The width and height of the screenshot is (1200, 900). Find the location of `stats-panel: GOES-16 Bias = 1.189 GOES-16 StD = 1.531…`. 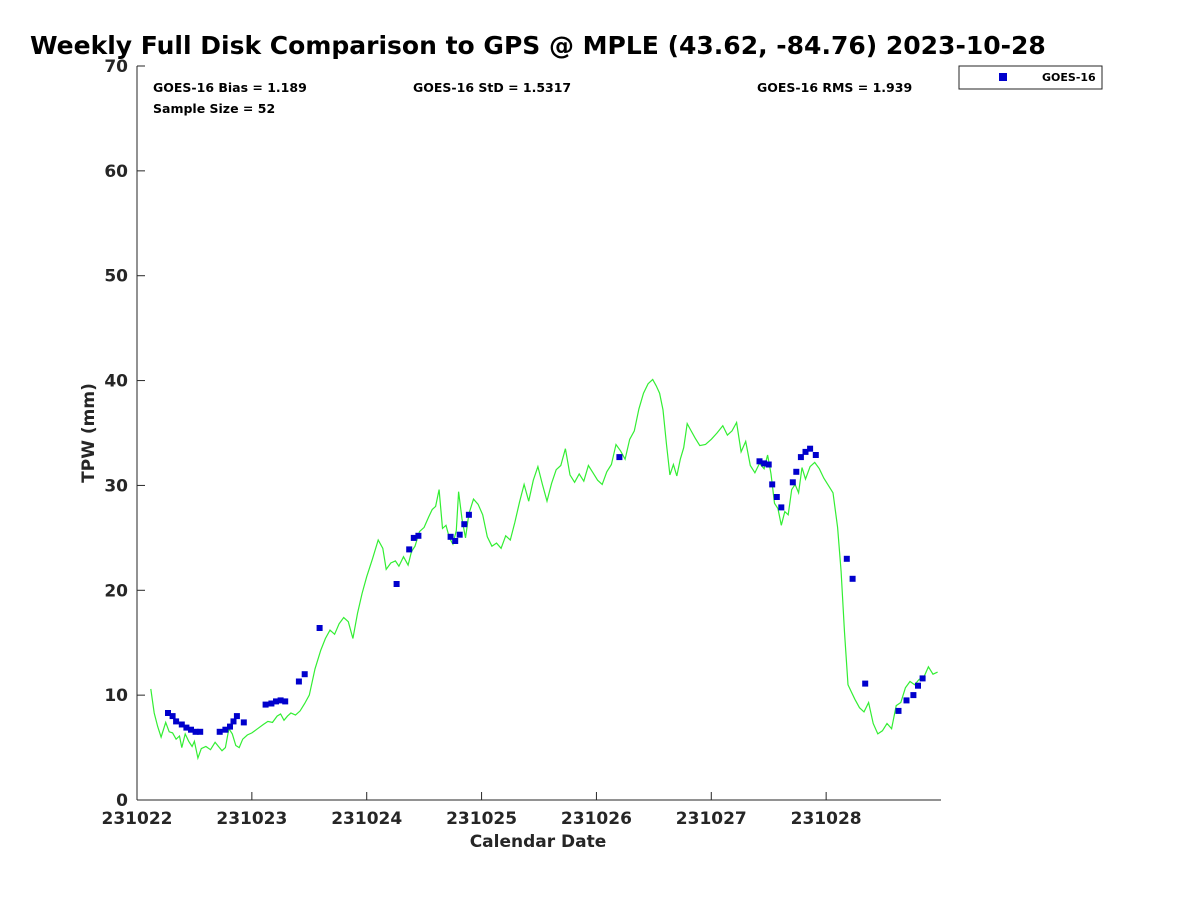

stats-panel: GOES-16 Bias = 1.189 GOES-16 StD = 1.531… is located at coordinates (532, 98).